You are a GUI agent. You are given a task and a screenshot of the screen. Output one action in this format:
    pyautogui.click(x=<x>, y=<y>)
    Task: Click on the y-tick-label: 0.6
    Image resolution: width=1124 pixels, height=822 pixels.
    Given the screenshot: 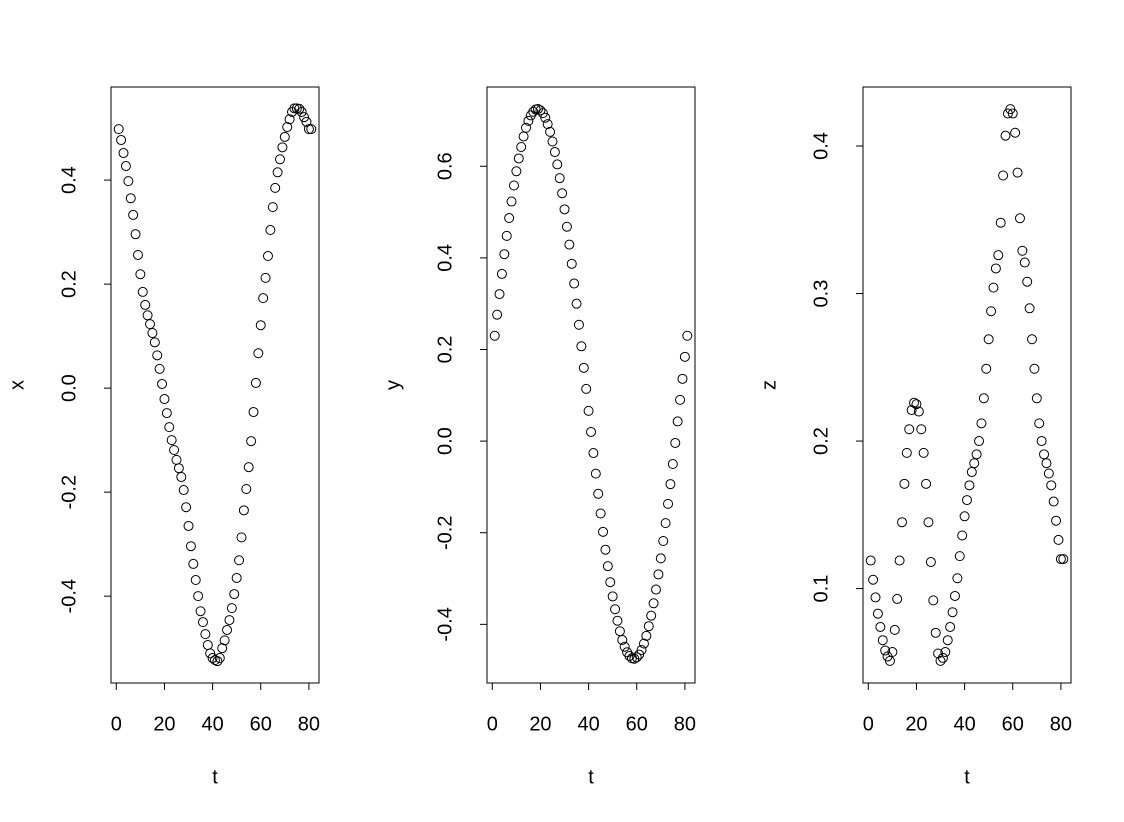 What is the action you would take?
    pyautogui.click(x=445, y=166)
    